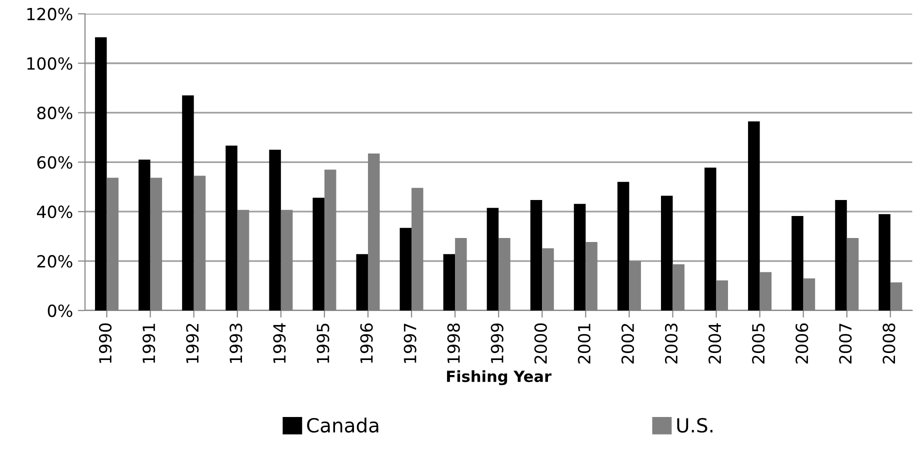 The width and height of the screenshot is (914, 460). What do you see at coordinates (342, 425) in the screenshot?
I see `legend-label: Canada` at bounding box center [342, 425].